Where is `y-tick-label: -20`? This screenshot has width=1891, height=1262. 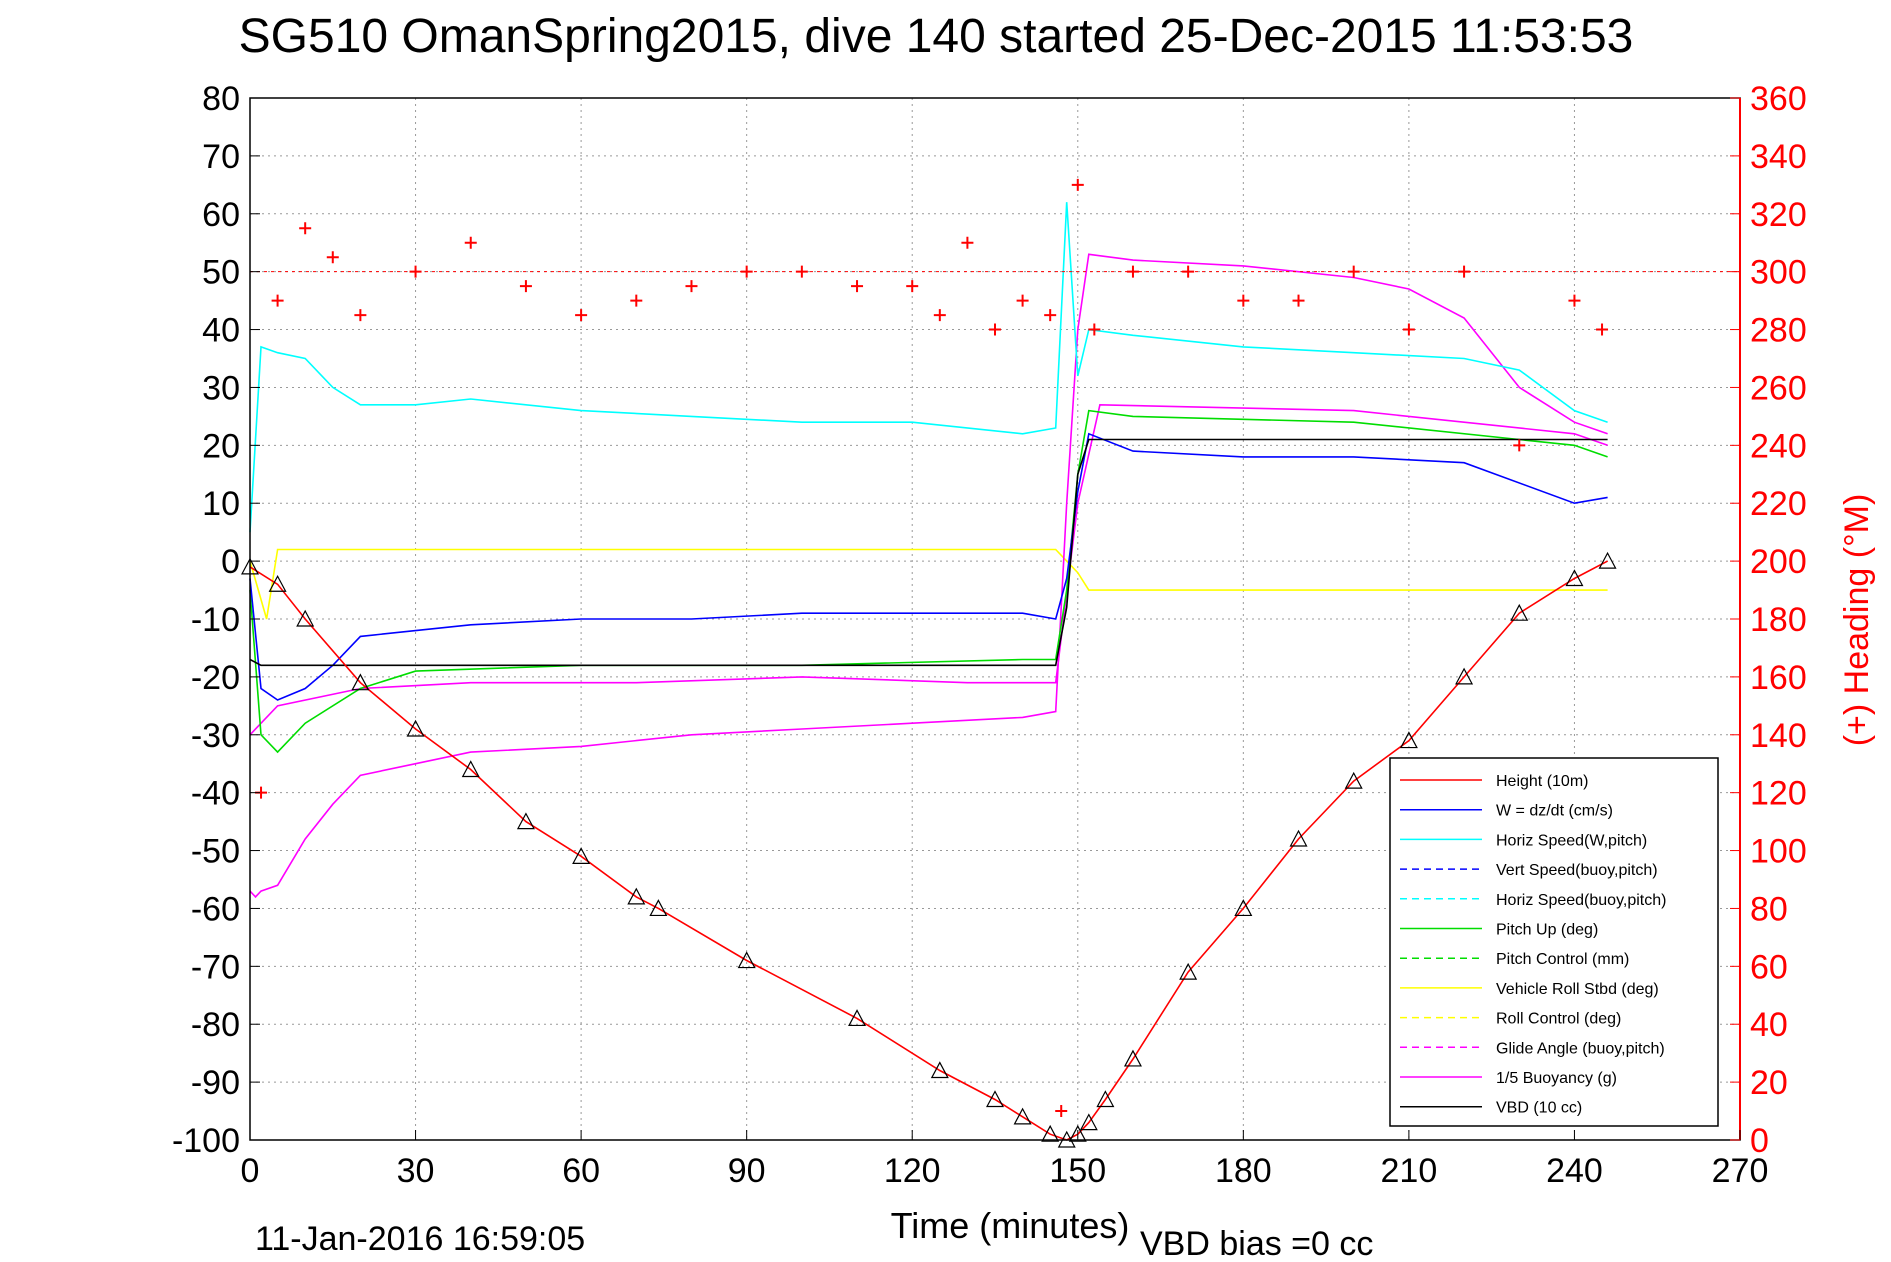 y-tick-label: -20 is located at coordinates (215, 678).